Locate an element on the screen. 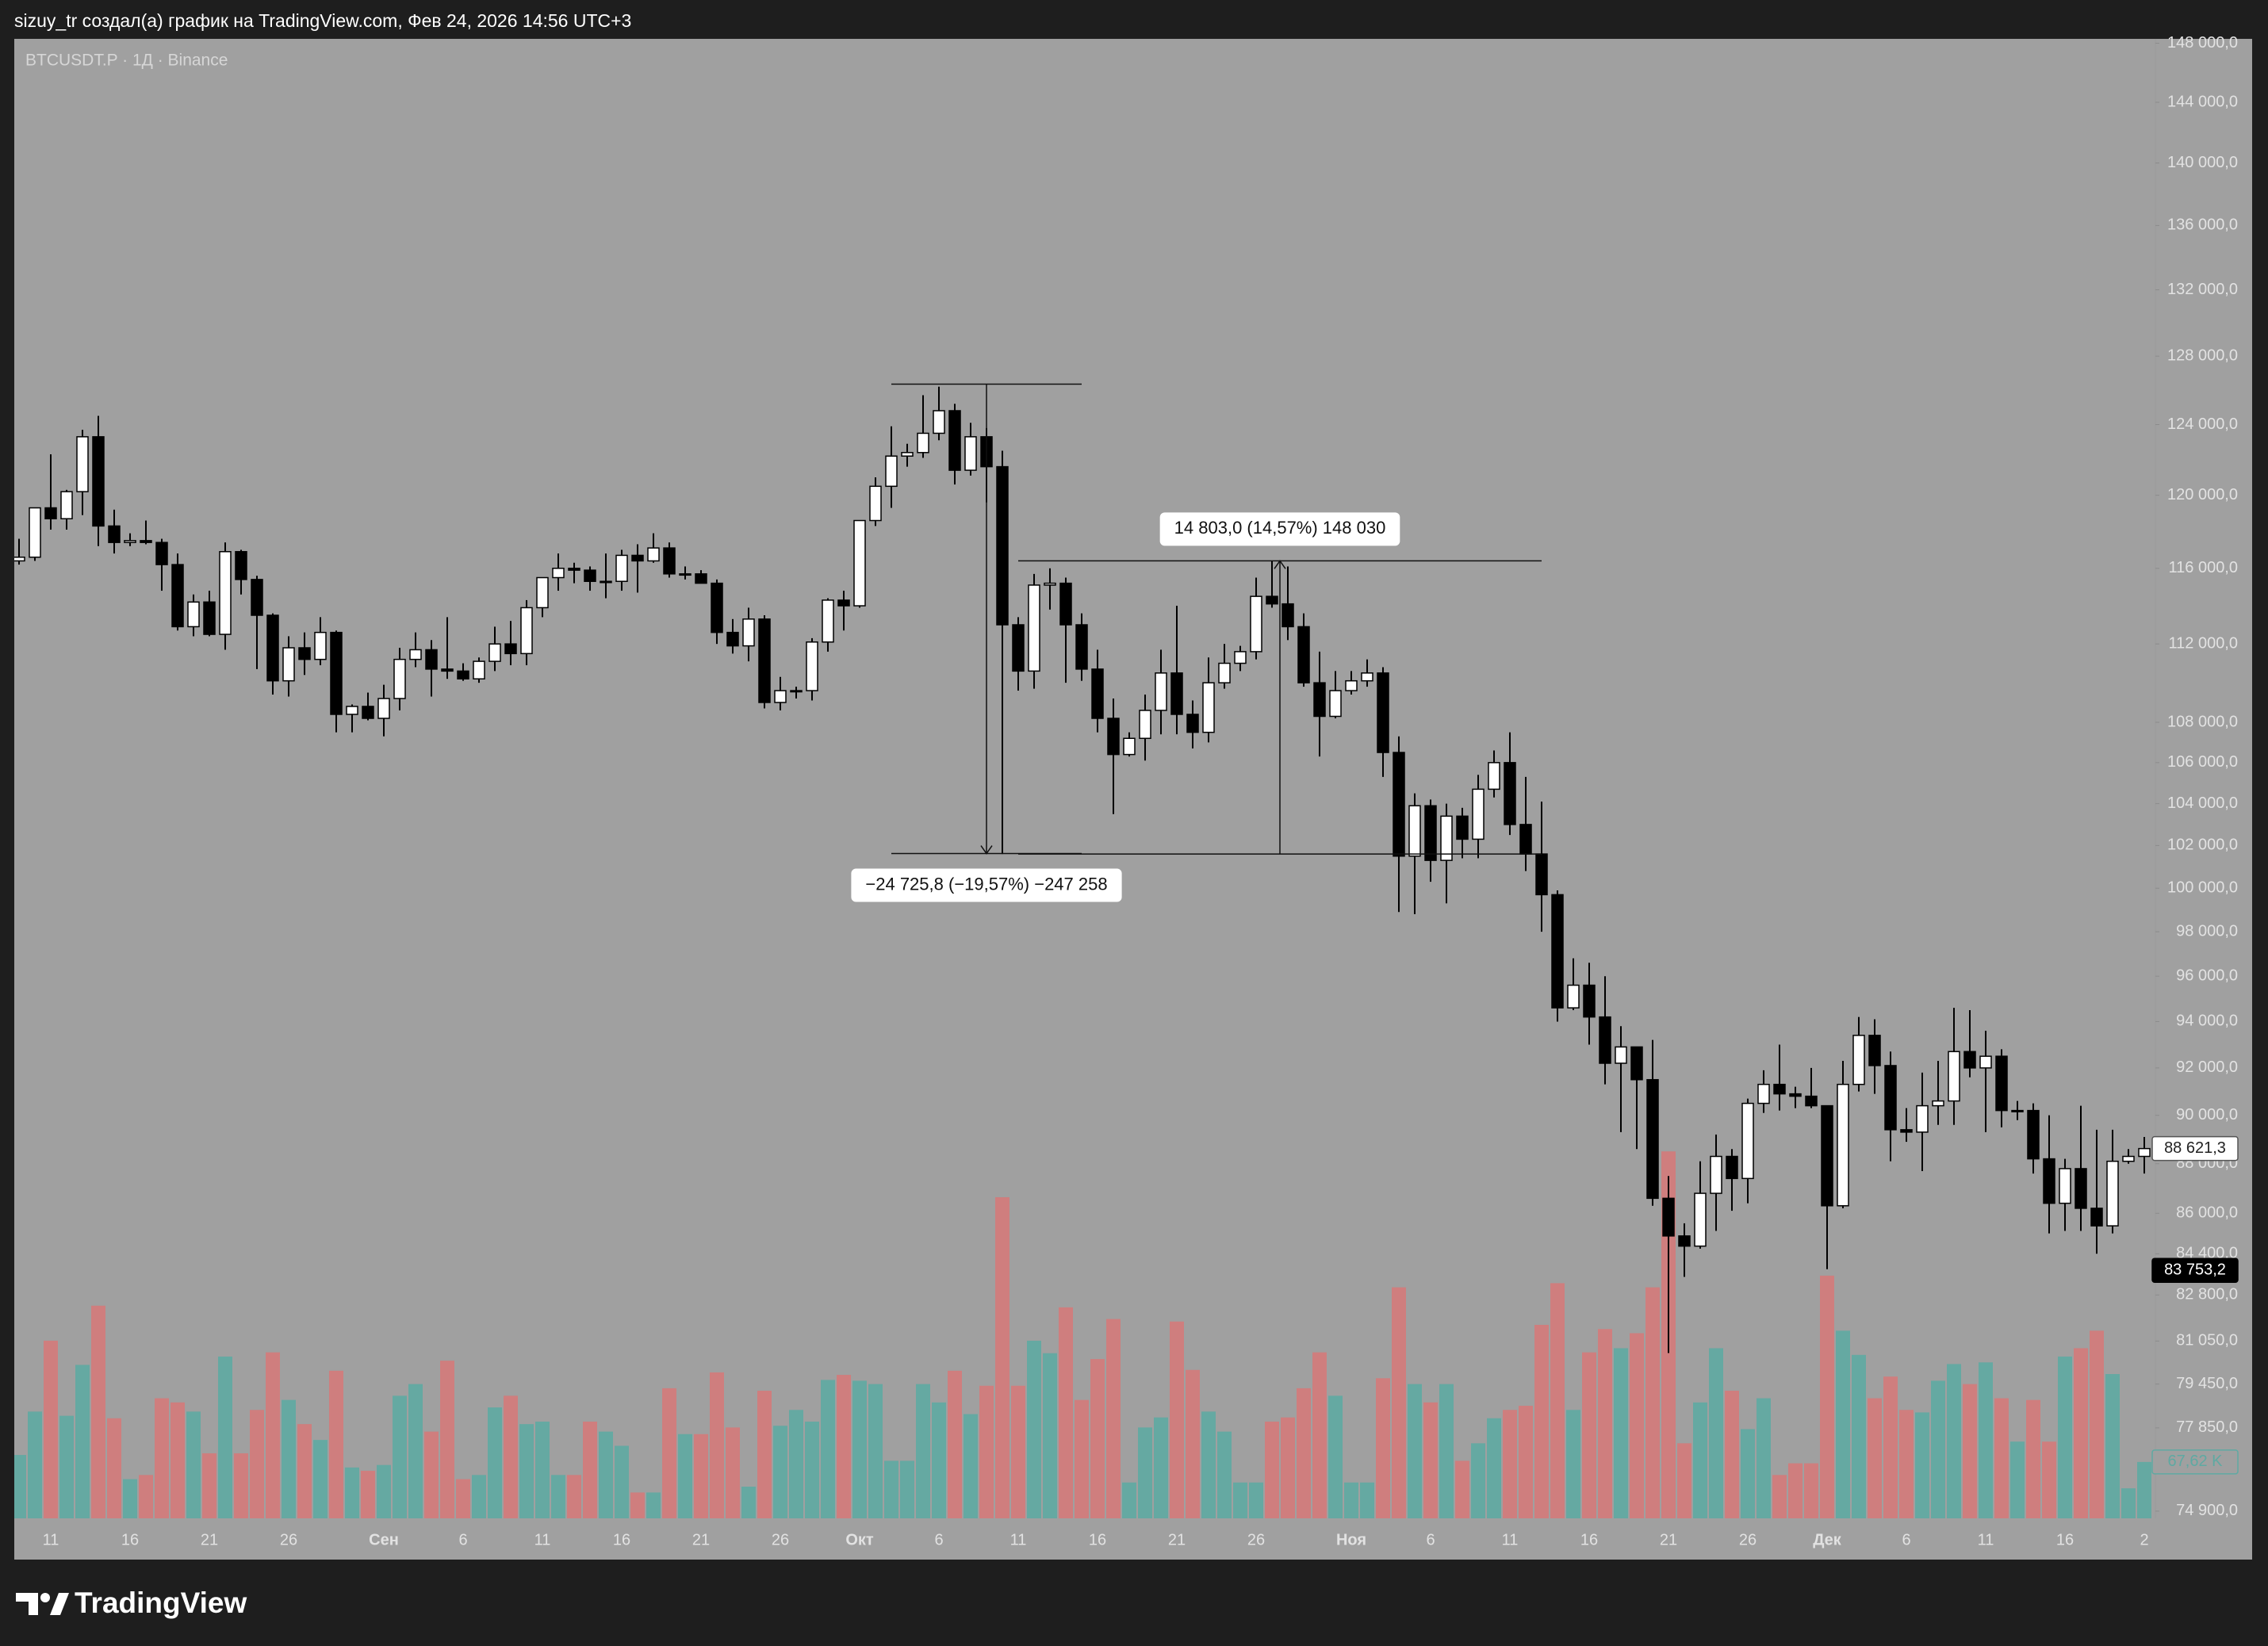 The image size is (2268, 1646). y-tick-label: 144 000,0 is located at coordinates (2202, 101).